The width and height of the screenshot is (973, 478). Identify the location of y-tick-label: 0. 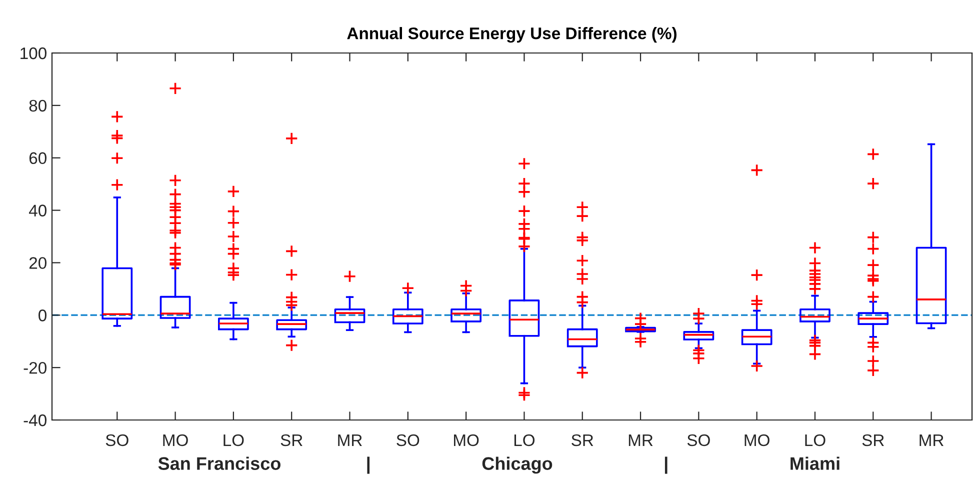
(42, 316).